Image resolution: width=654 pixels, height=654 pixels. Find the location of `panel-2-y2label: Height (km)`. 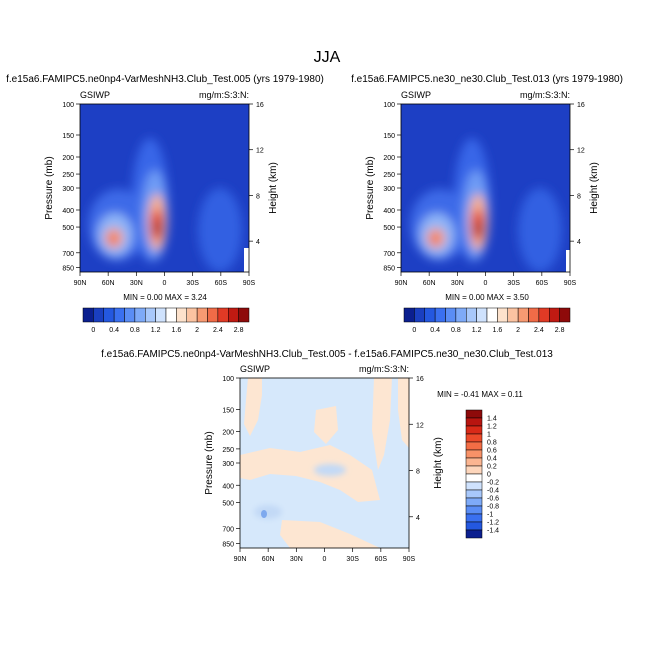

panel-2-y2label: Height (km) is located at coordinates (594, 188).